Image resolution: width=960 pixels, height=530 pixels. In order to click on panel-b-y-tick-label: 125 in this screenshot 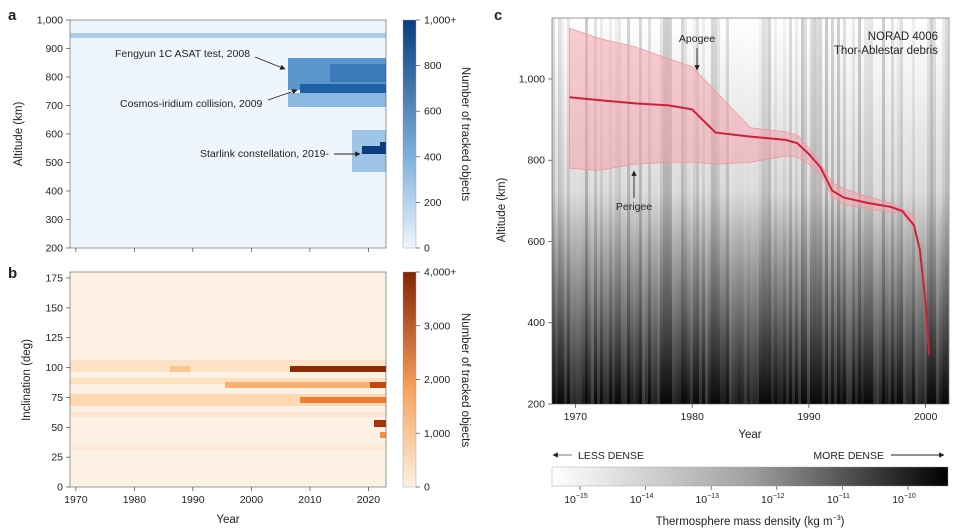, I will do `click(54, 338)`.